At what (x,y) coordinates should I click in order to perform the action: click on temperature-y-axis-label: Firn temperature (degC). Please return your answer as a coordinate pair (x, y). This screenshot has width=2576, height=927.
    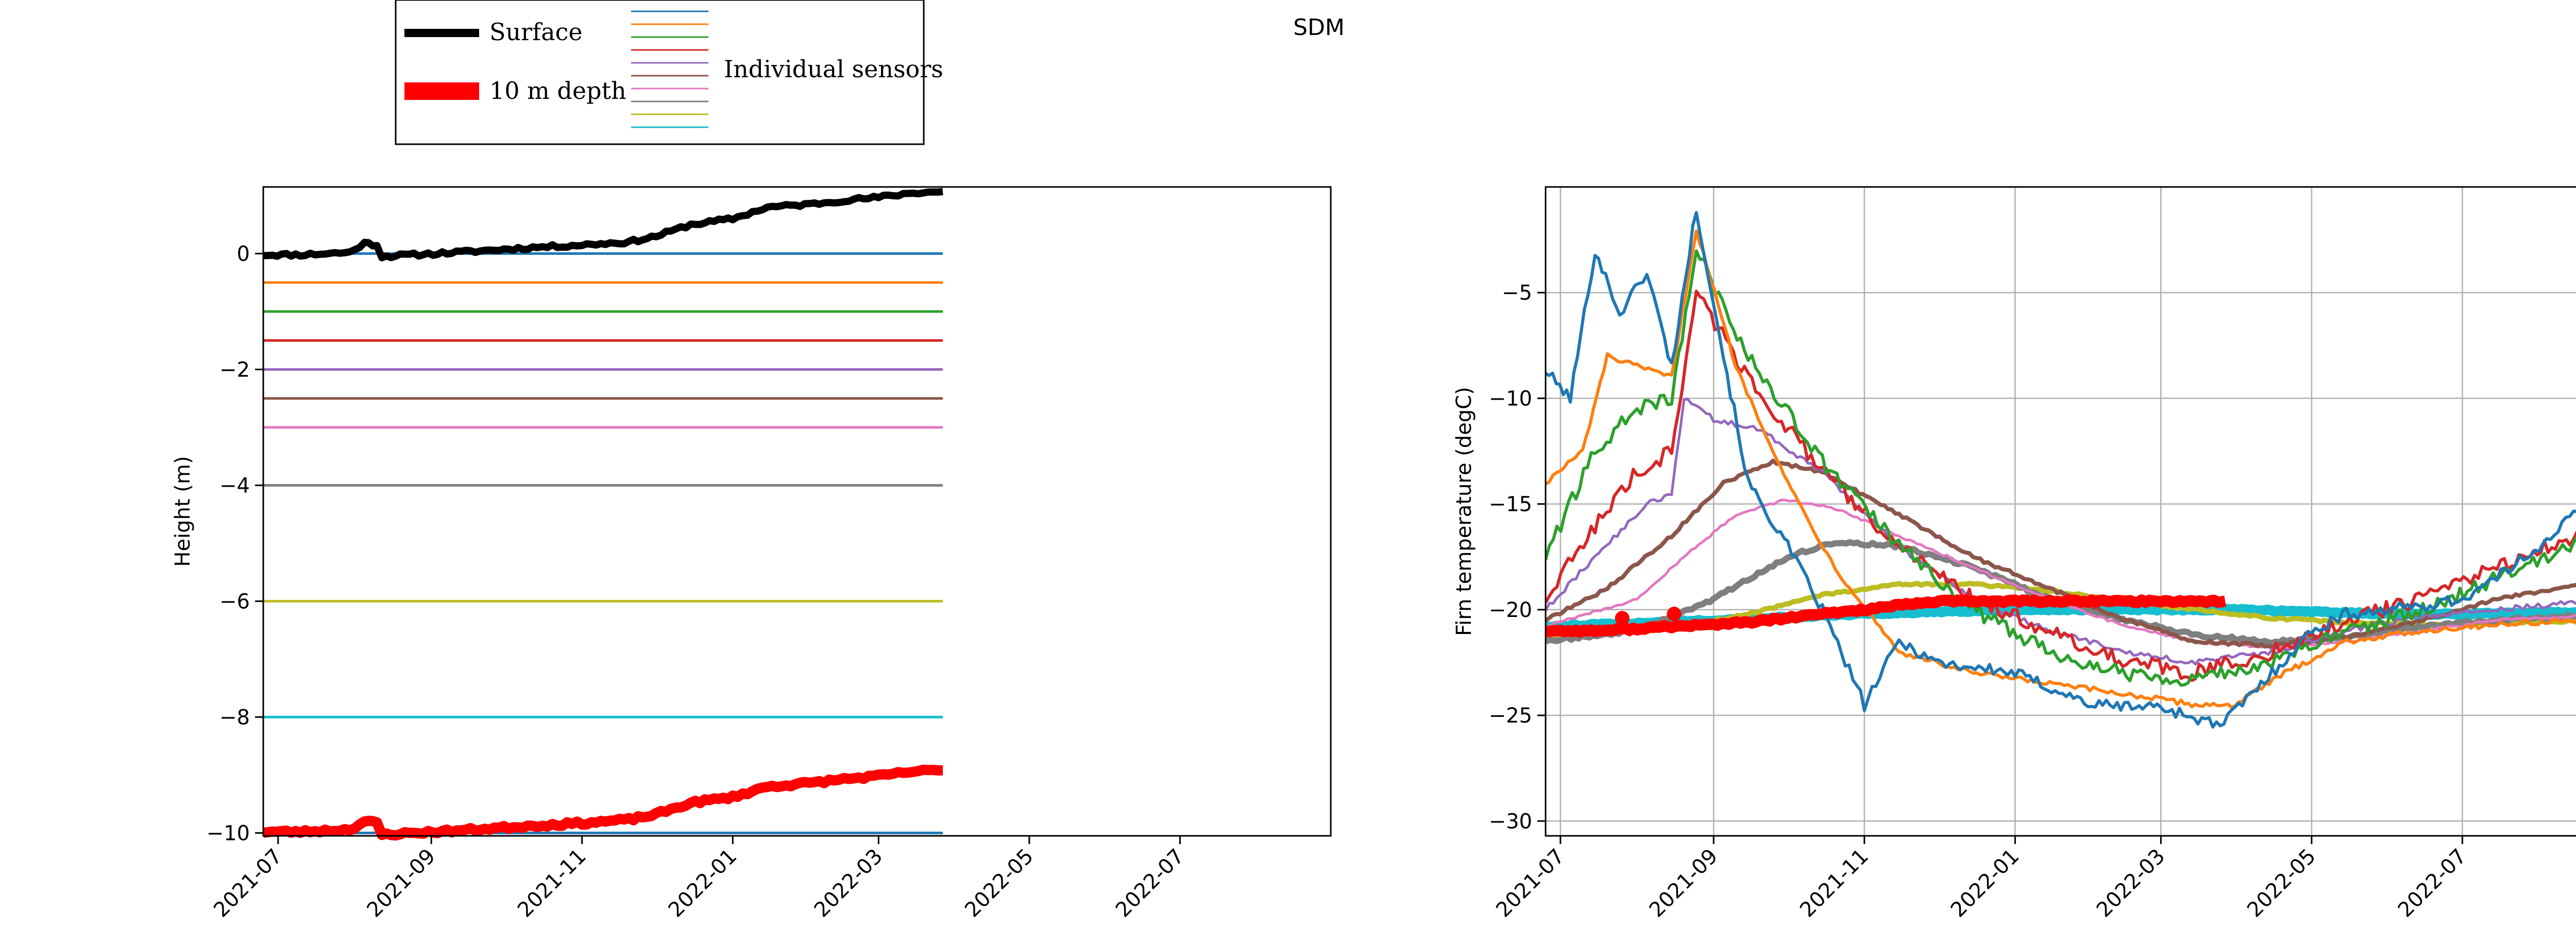
    Looking at the image, I should click on (1464, 511).